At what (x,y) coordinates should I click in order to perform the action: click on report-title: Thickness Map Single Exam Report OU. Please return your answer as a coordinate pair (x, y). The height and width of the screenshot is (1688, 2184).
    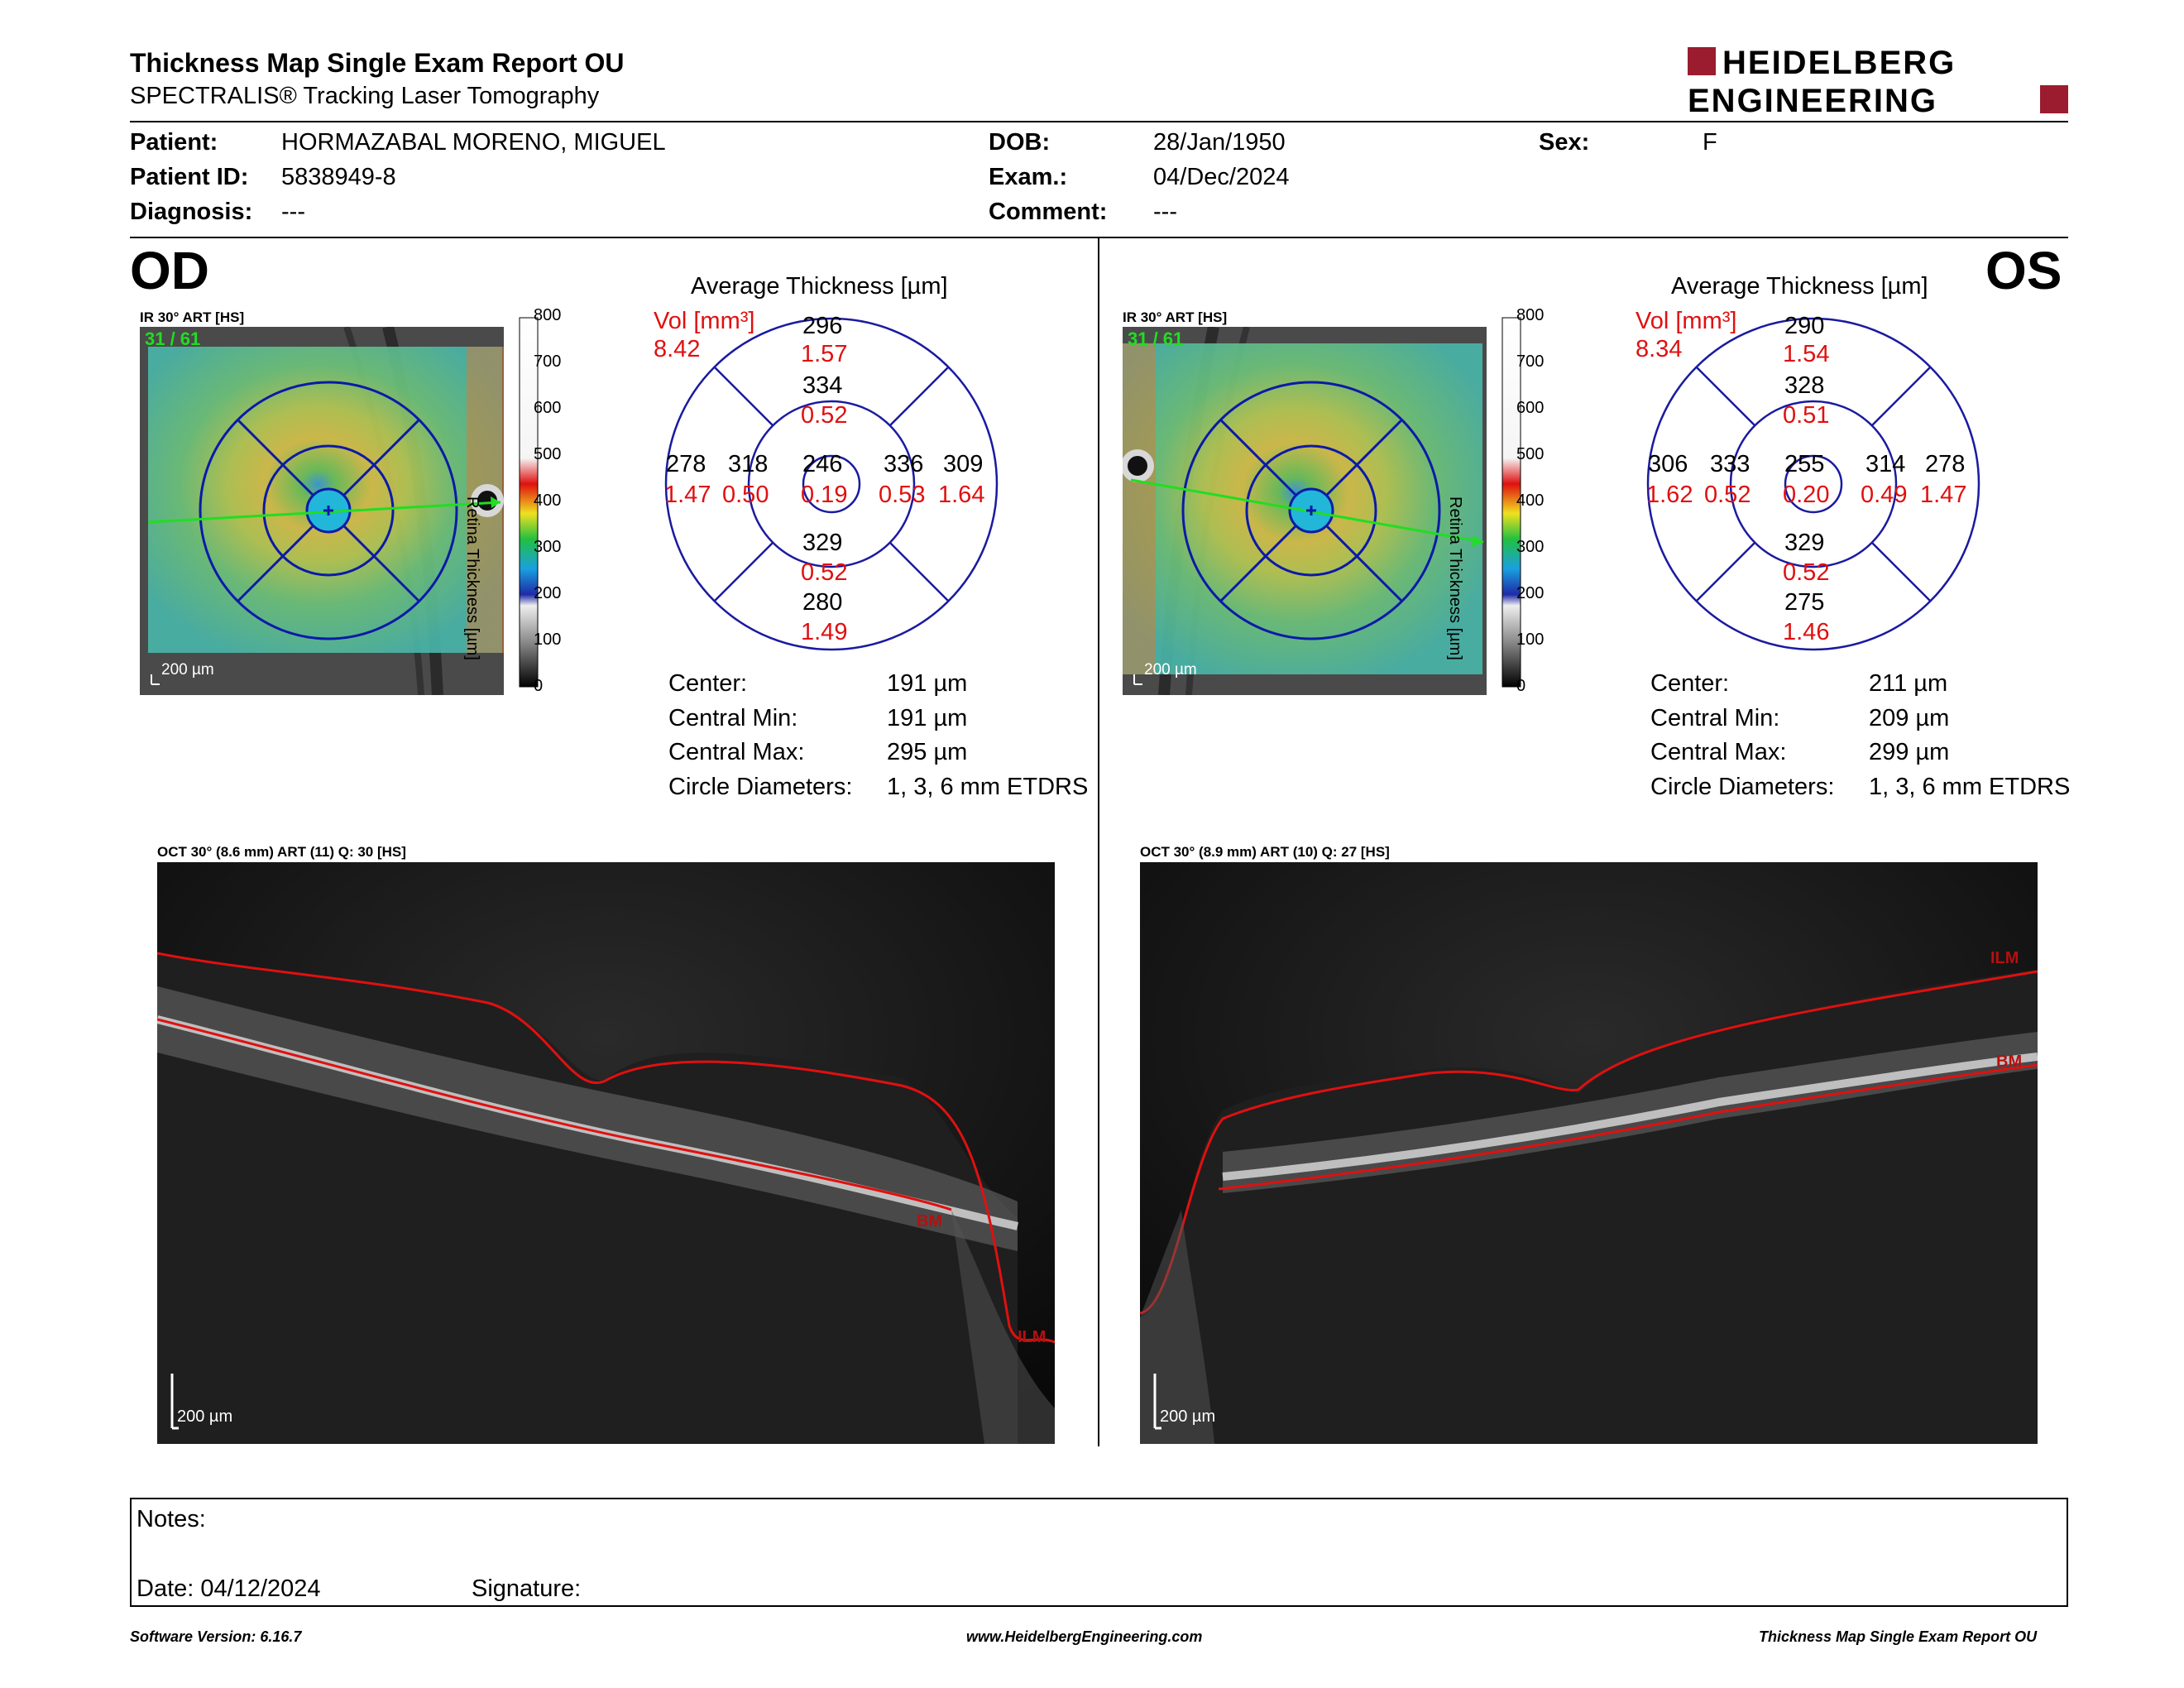
    Looking at the image, I should click on (377, 63).